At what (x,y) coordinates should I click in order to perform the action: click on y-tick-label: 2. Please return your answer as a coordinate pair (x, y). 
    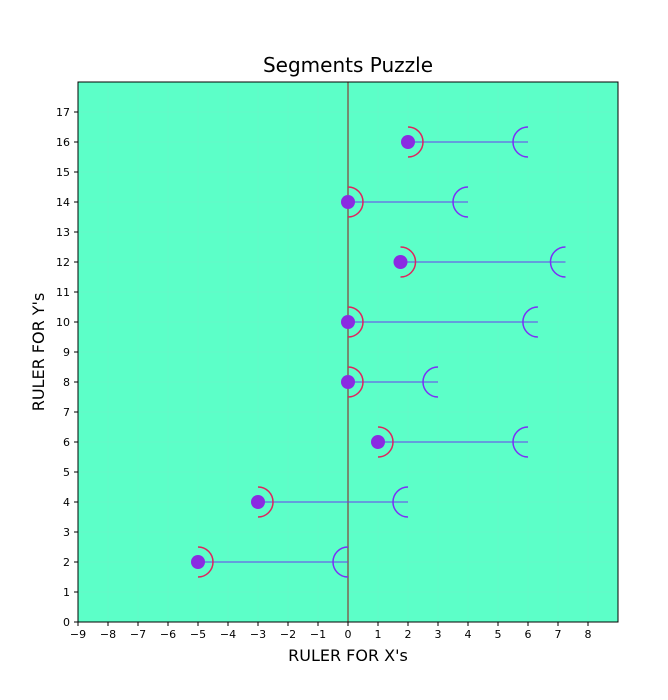
    Looking at the image, I should click on (66, 562).